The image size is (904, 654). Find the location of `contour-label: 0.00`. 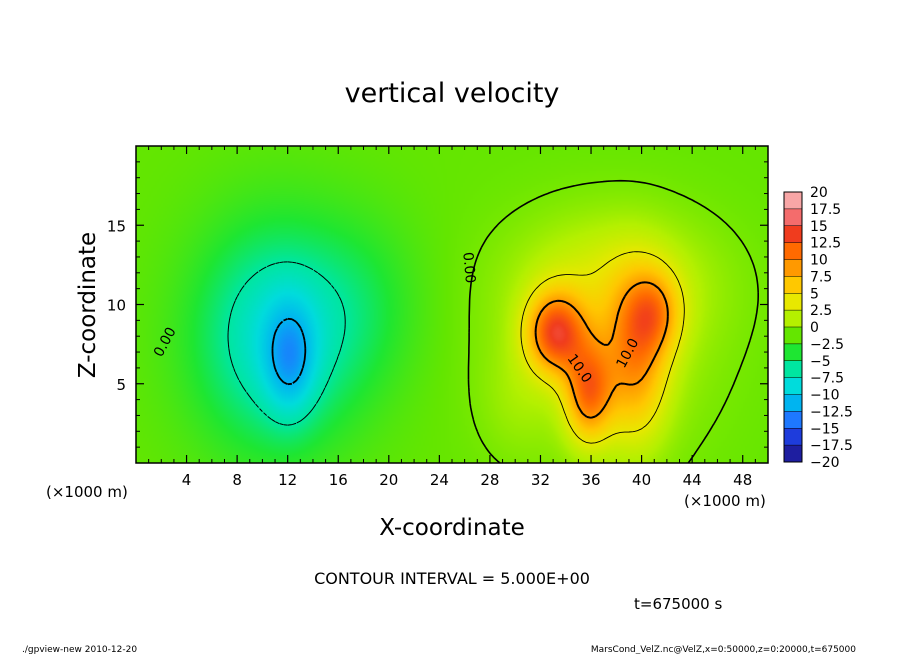

contour-label: 0.00 is located at coordinates (468, 267).